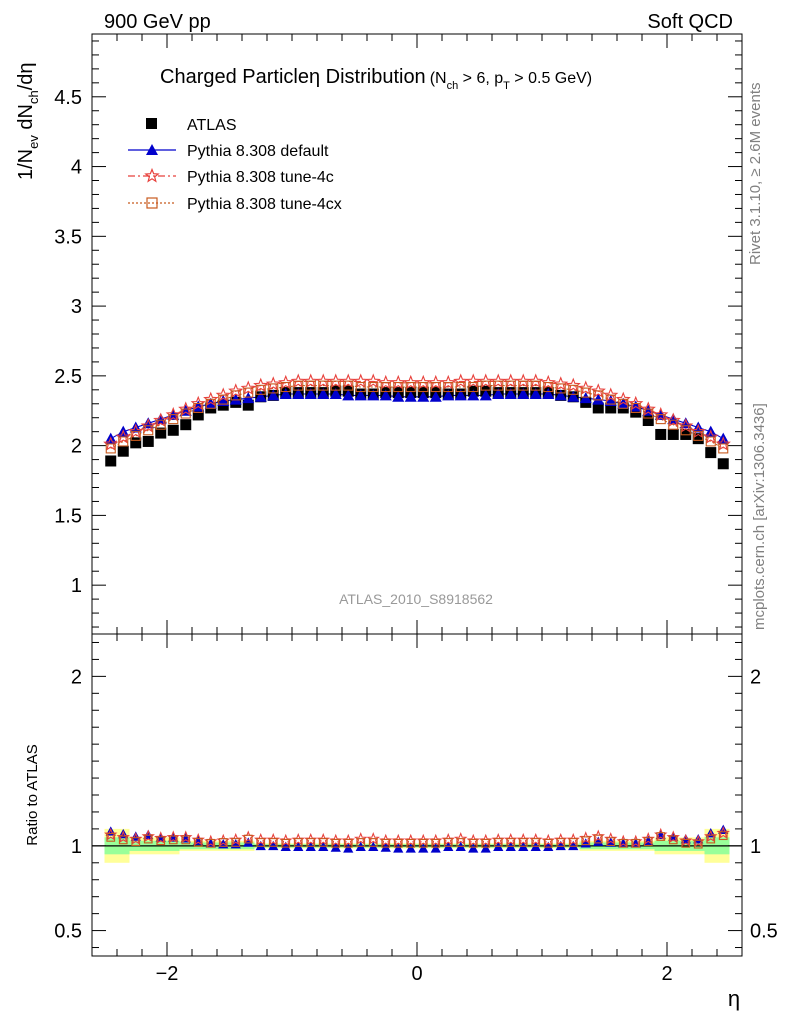  What do you see at coordinates (417, 838) in the screenshot?
I see `ratio-series-markers` at bounding box center [417, 838].